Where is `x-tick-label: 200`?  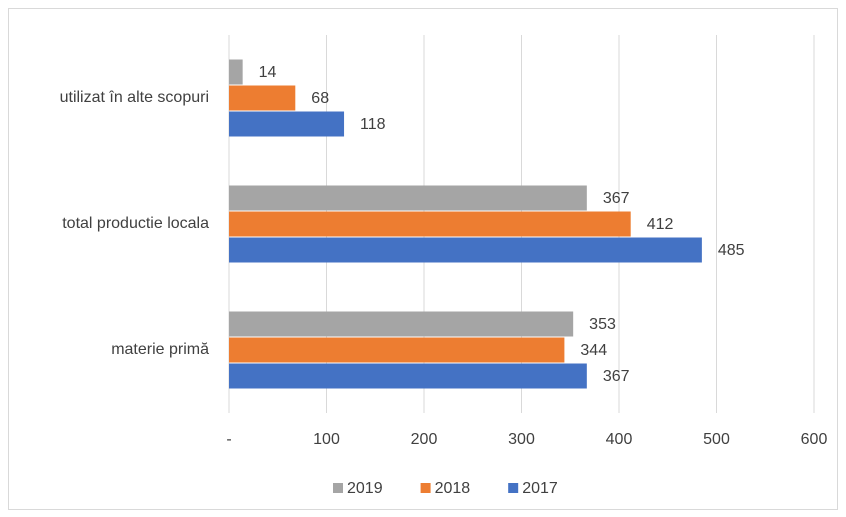
x-tick-label: 200 is located at coordinates (424, 439).